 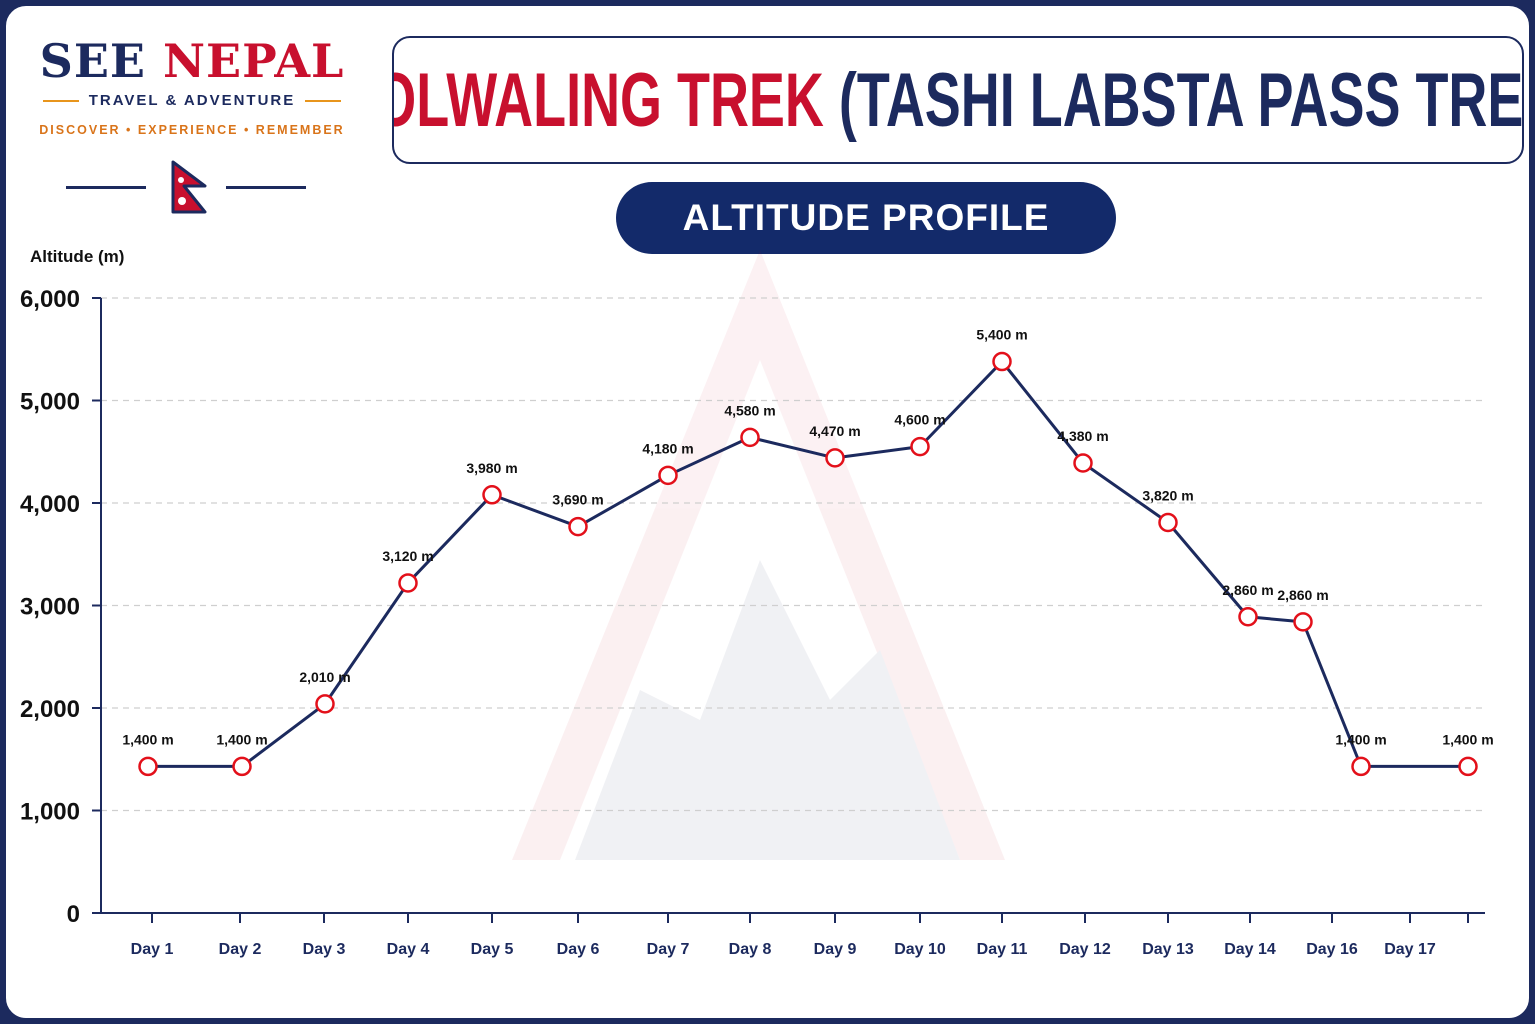 What do you see at coordinates (667, 448) in the screenshot?
I see `data-label: 4,180 m` at bounding box center [667, 448].